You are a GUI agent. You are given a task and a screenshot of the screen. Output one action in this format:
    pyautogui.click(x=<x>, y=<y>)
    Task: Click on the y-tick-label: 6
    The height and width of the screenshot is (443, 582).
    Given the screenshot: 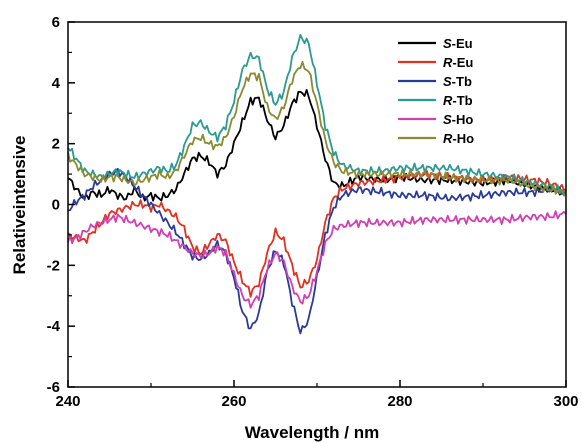 What is the action you would take?
    pyautogui.click(x=56, y=22)
    